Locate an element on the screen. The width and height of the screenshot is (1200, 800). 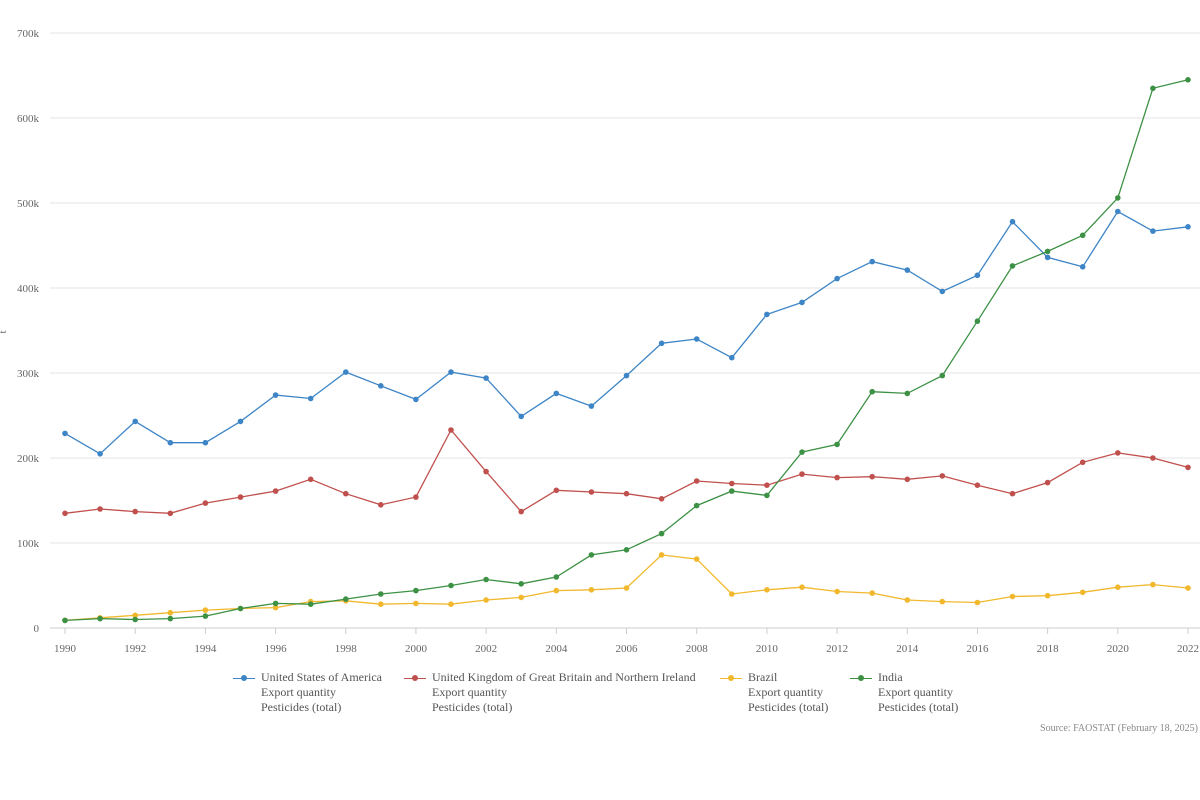
legend-item: Brazil Export quantity Pesticides (total) is located at coordinates (774, 692).